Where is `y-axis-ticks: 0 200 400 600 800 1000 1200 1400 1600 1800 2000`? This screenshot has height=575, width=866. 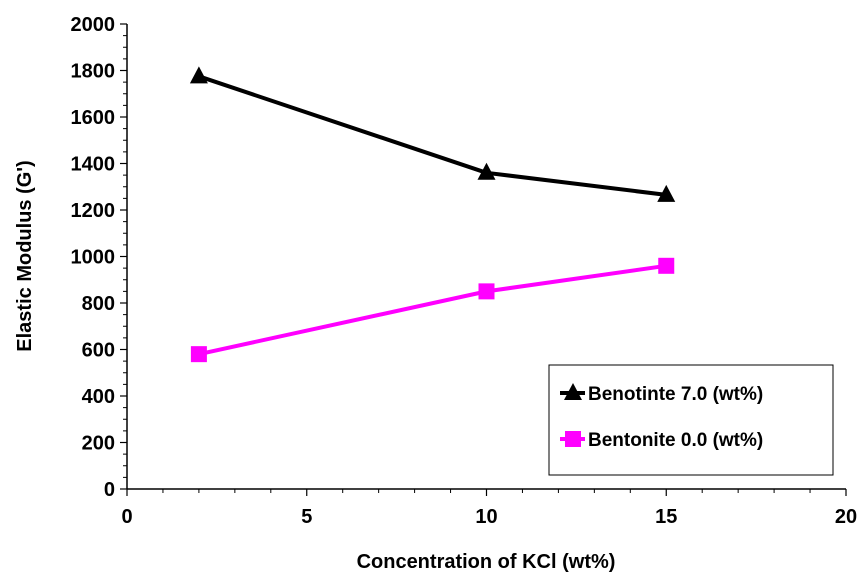 y-axis-ticks: 0 200 400 600 800 1000 1200 1400 1600 1800 2000 is located at coordinates (99, 257).